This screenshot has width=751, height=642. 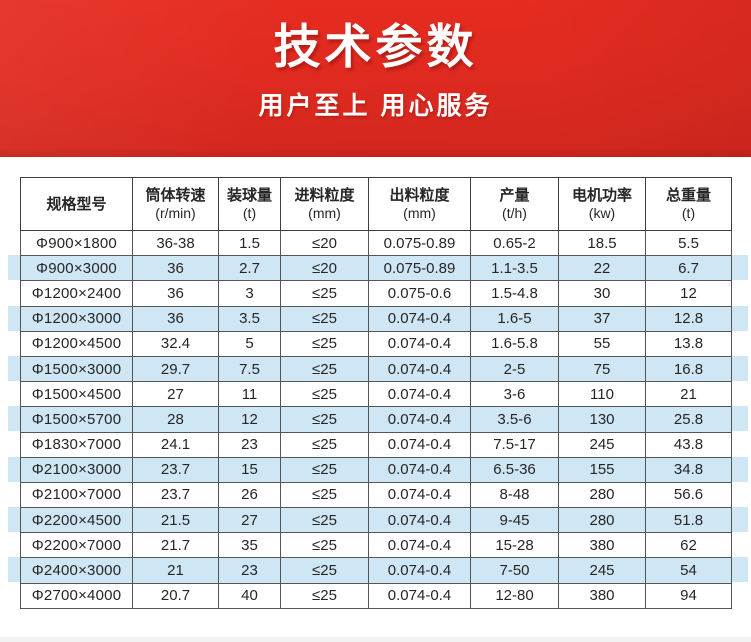 What do you see at coordinates (175, 520) in the screenshot?
I see `table-cell-speed: 21.5` at bounding box center [175, 520].